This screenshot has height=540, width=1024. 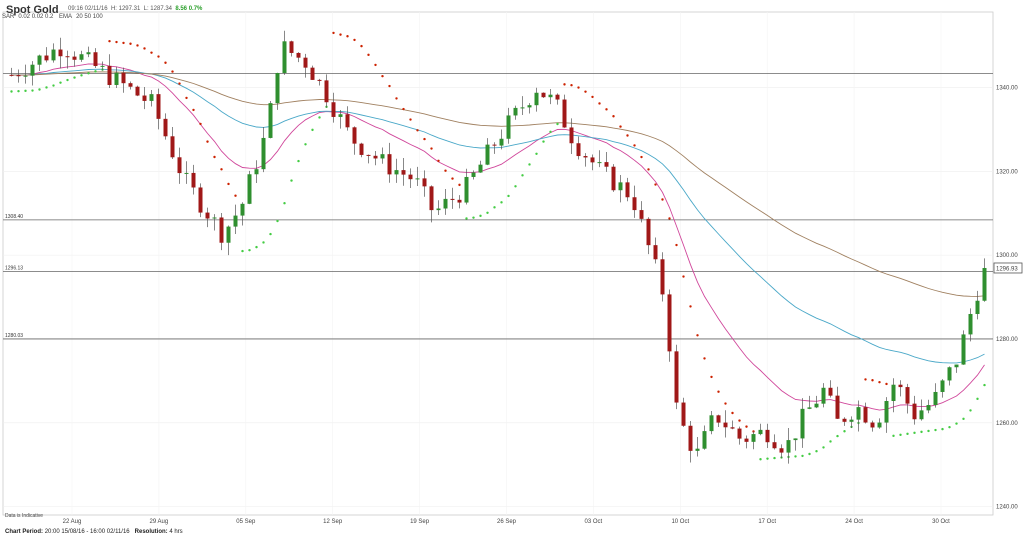 What do you see at coordinates (189, 9) in the screenshot?
I see `quote-change: 8.56 0.7%` at bounding box center [189, 9].